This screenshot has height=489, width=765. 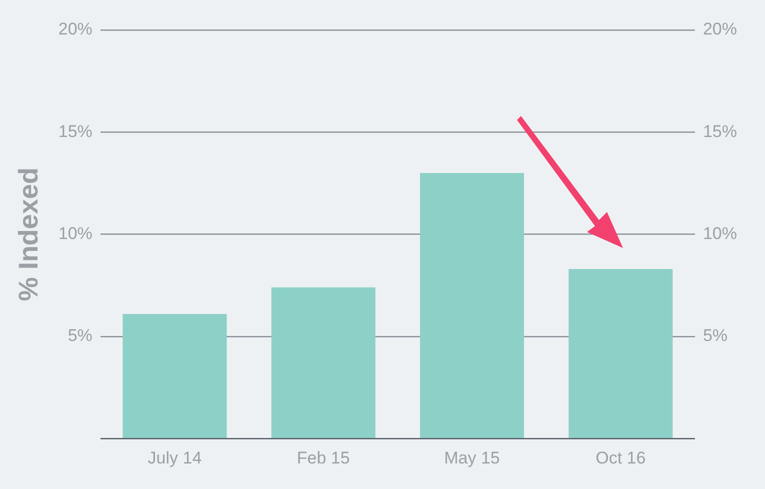 What do you see at coordinates (621, 458) in the screenshot?
I see `x-tick-label: Oct 16` at bounding box center [621, 458].